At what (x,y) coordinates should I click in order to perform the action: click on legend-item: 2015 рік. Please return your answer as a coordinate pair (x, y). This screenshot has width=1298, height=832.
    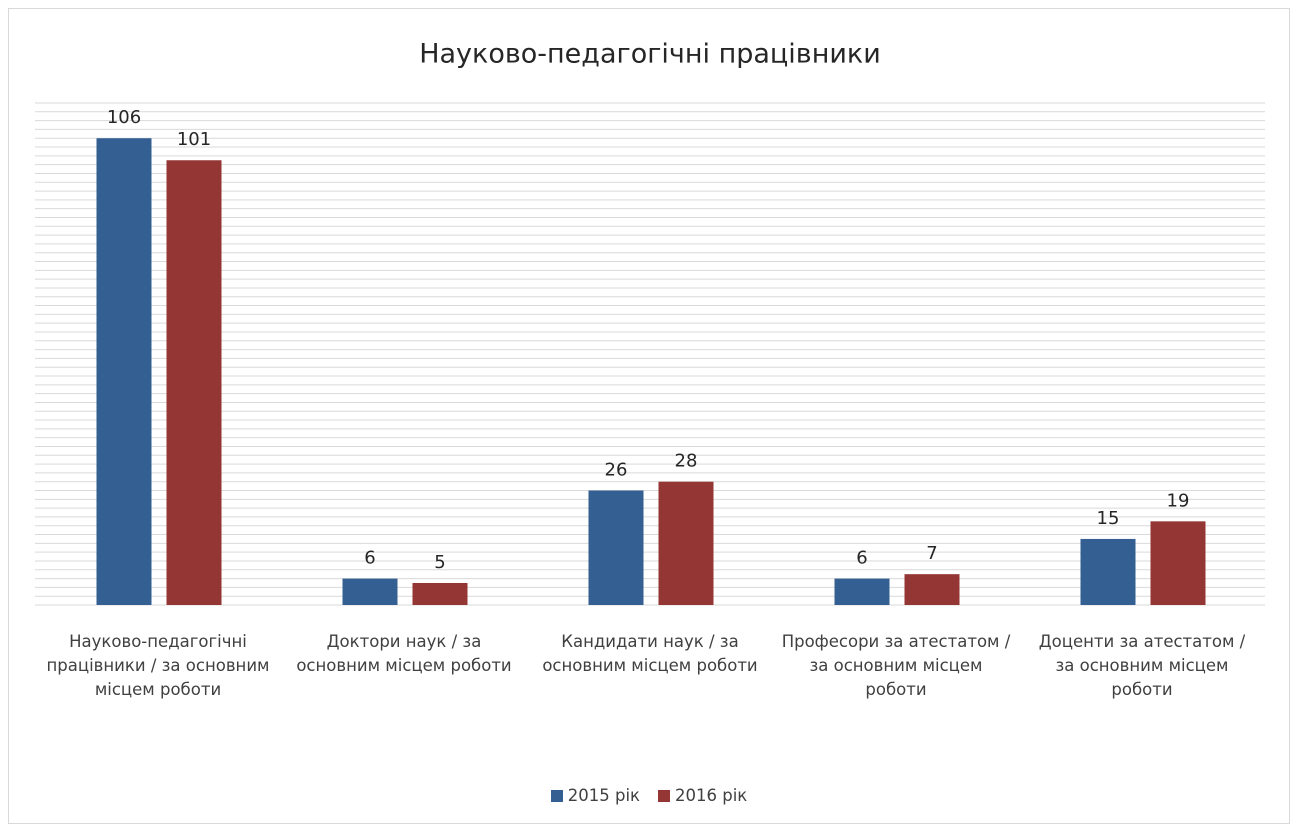
    Looking at the image, I should click on (595, 795).